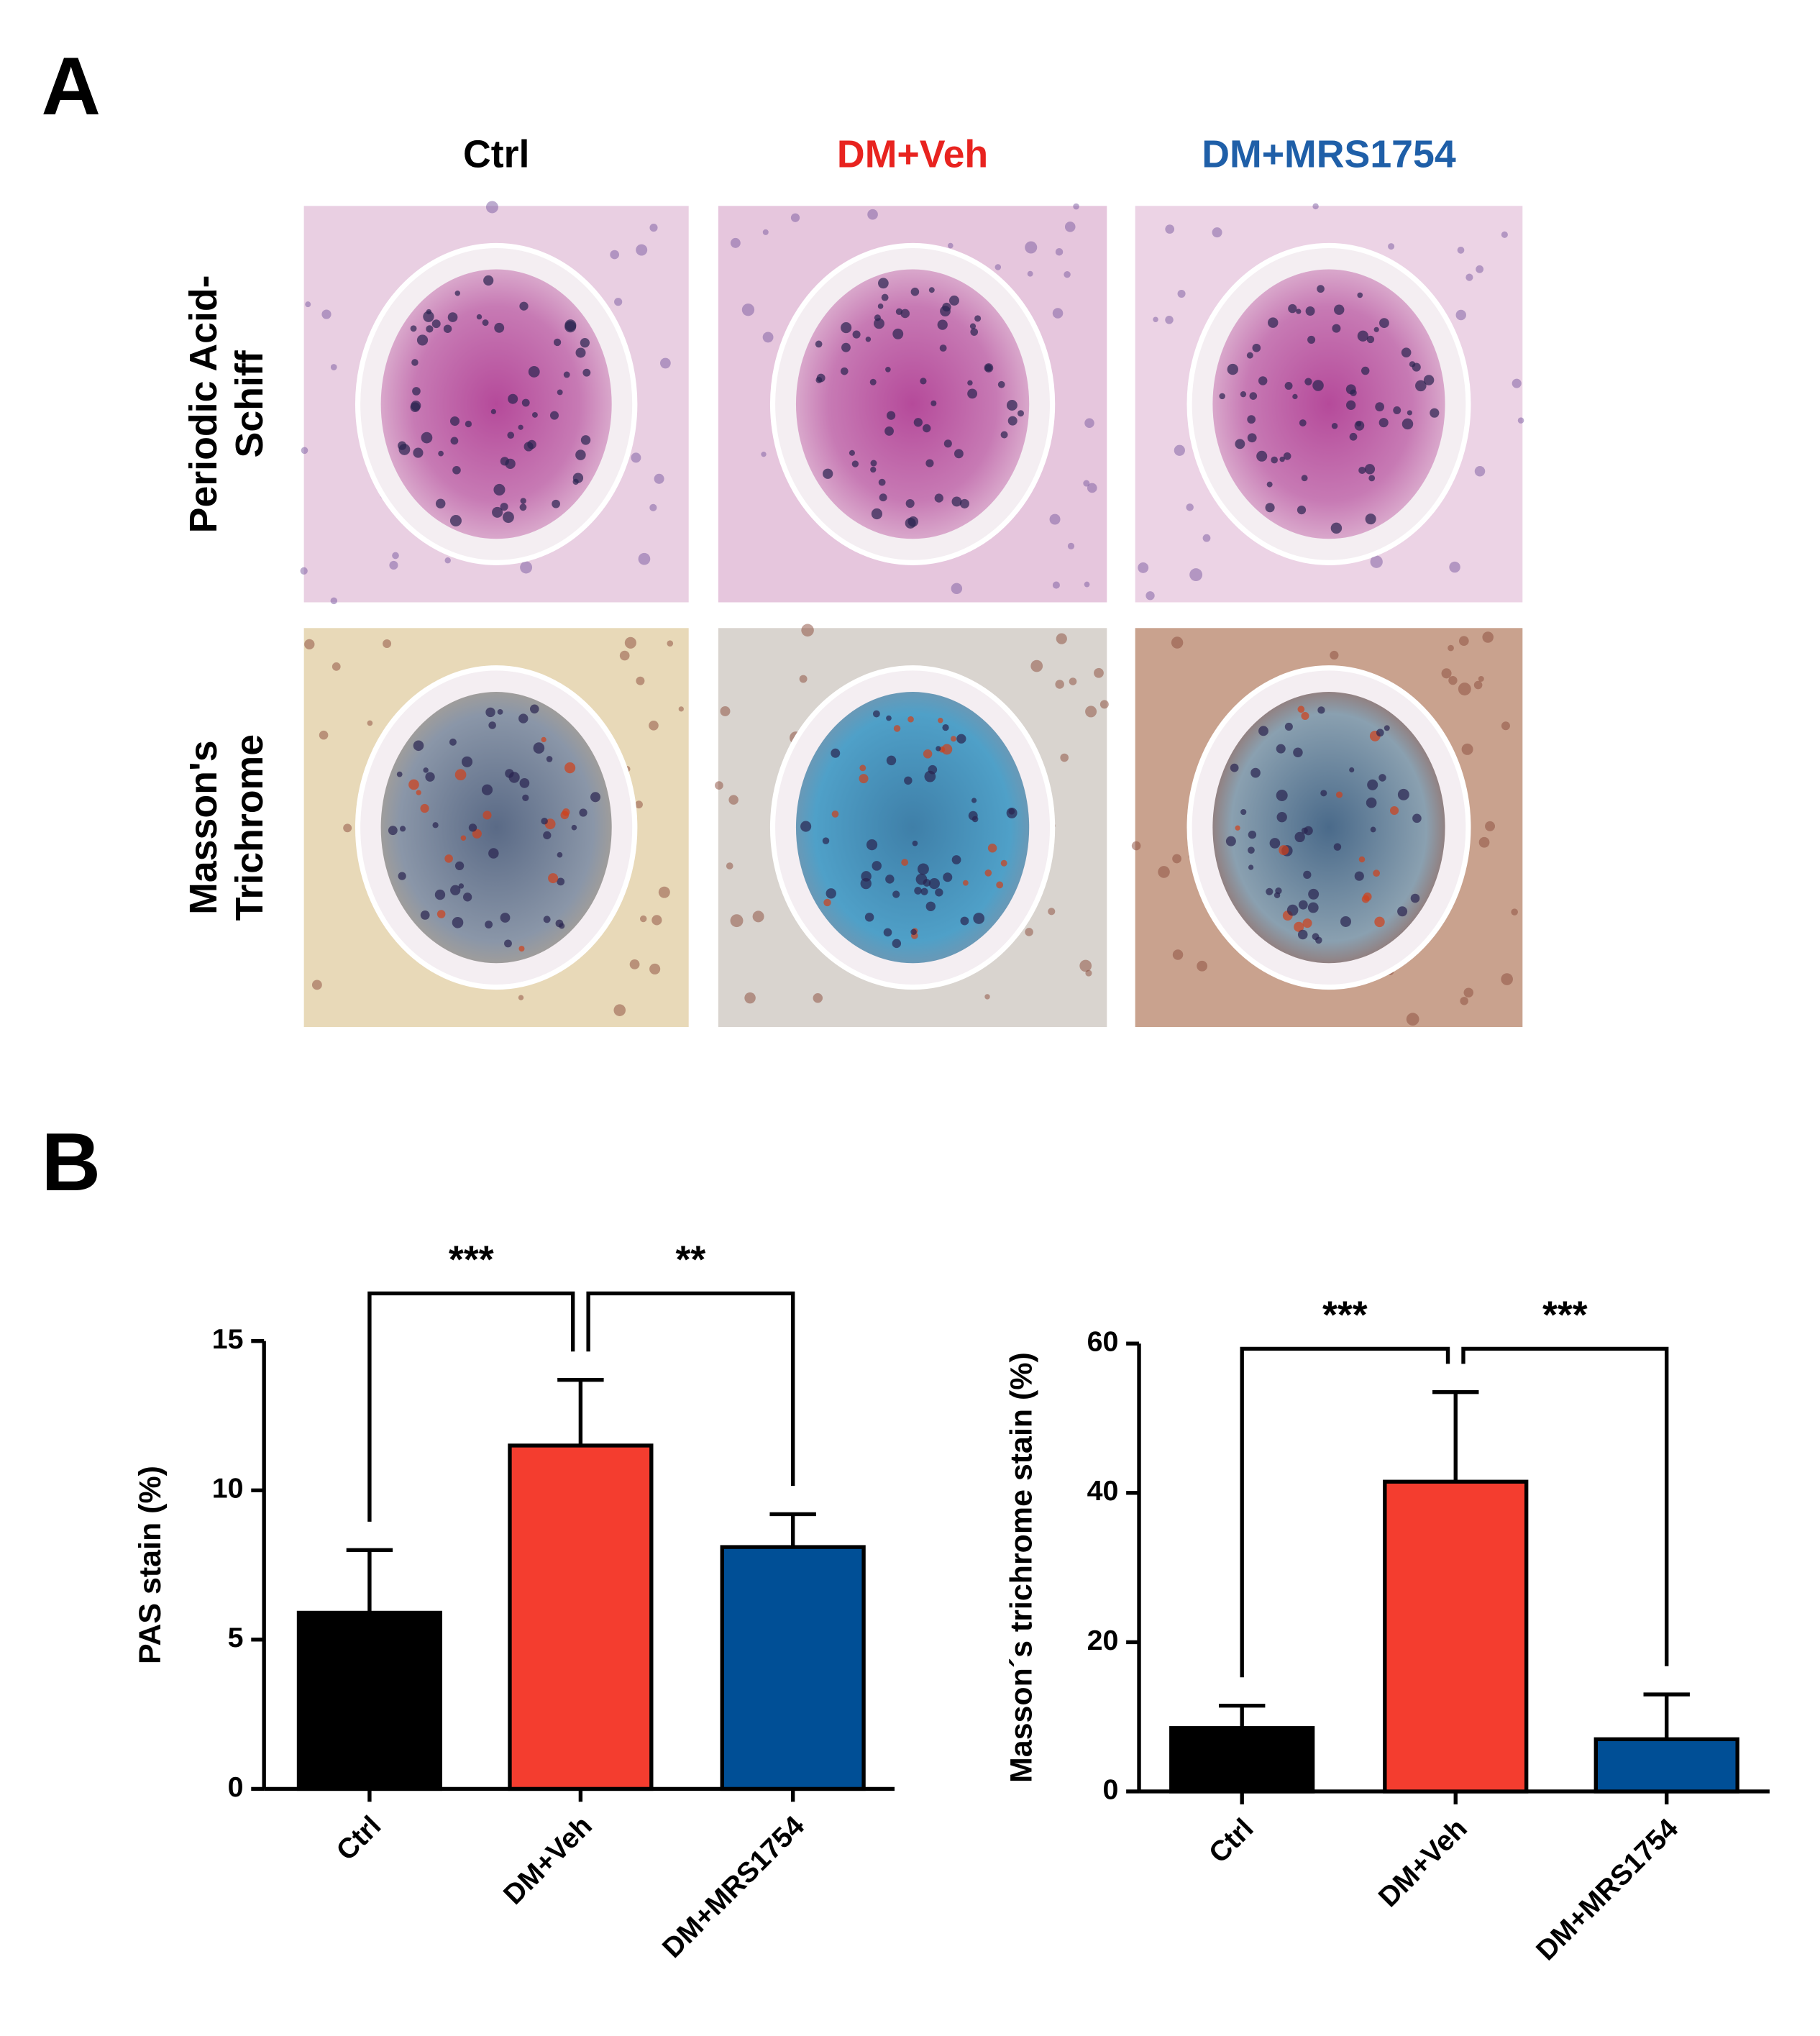  I want to click on column-title: DM+MRS1754, so click(1329, 154).